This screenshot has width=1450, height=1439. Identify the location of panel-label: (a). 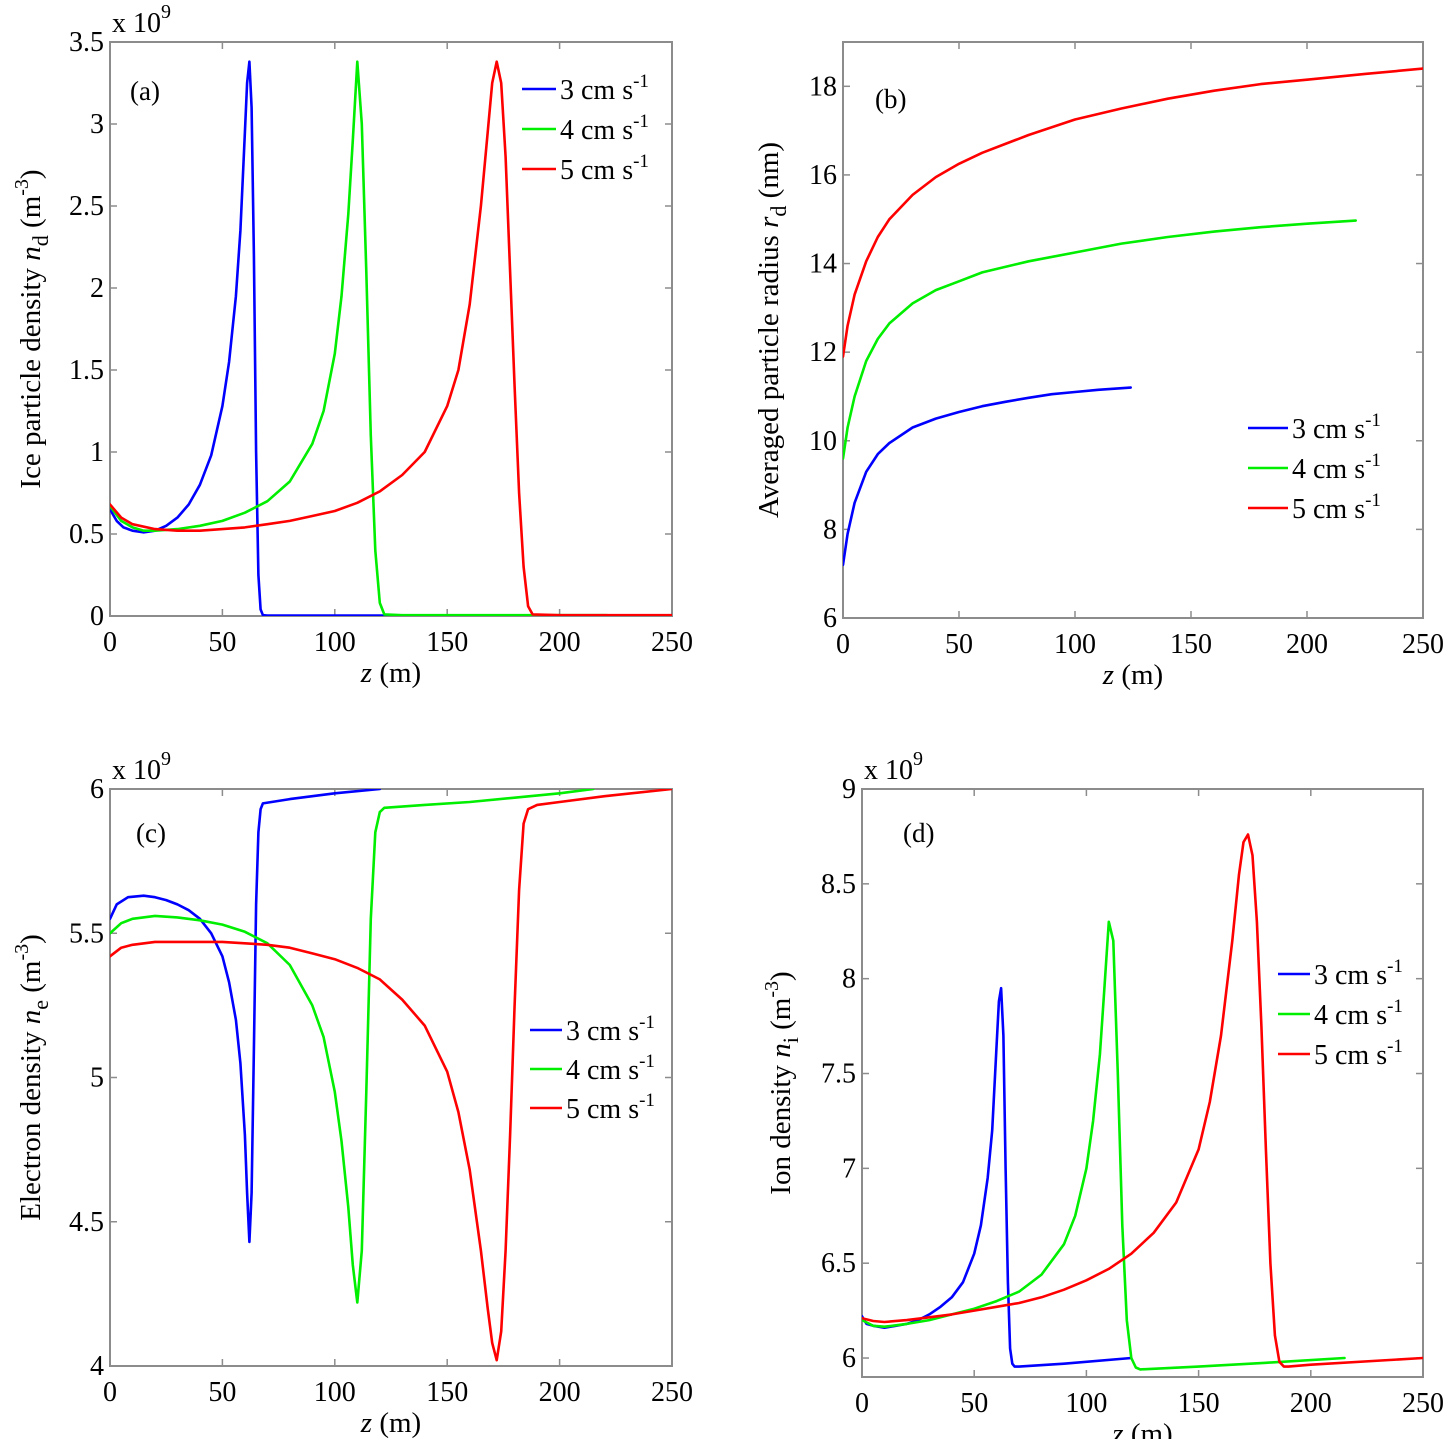
(145, 91).